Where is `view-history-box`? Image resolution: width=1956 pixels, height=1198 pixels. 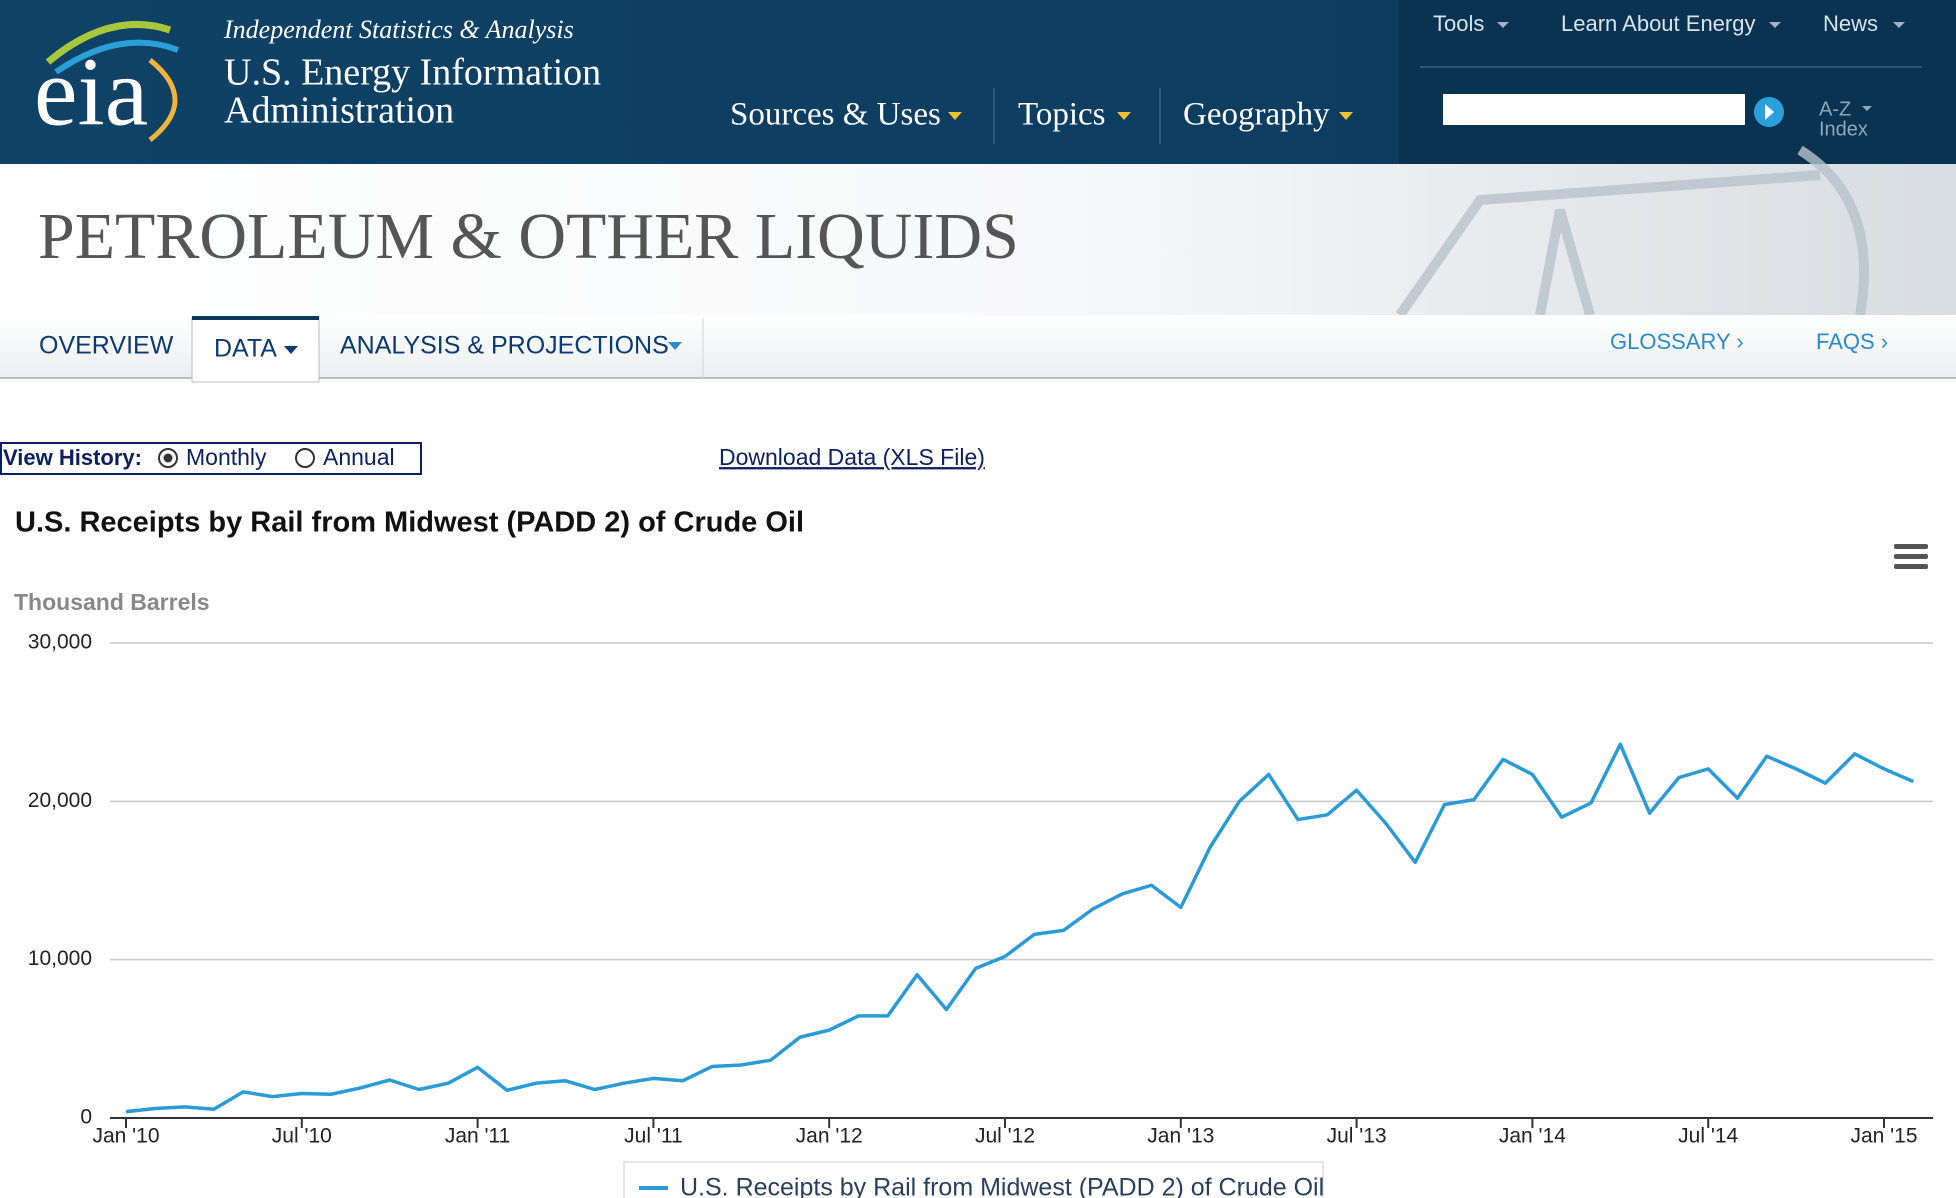 view-history-box is located at coordinates (211, 458).